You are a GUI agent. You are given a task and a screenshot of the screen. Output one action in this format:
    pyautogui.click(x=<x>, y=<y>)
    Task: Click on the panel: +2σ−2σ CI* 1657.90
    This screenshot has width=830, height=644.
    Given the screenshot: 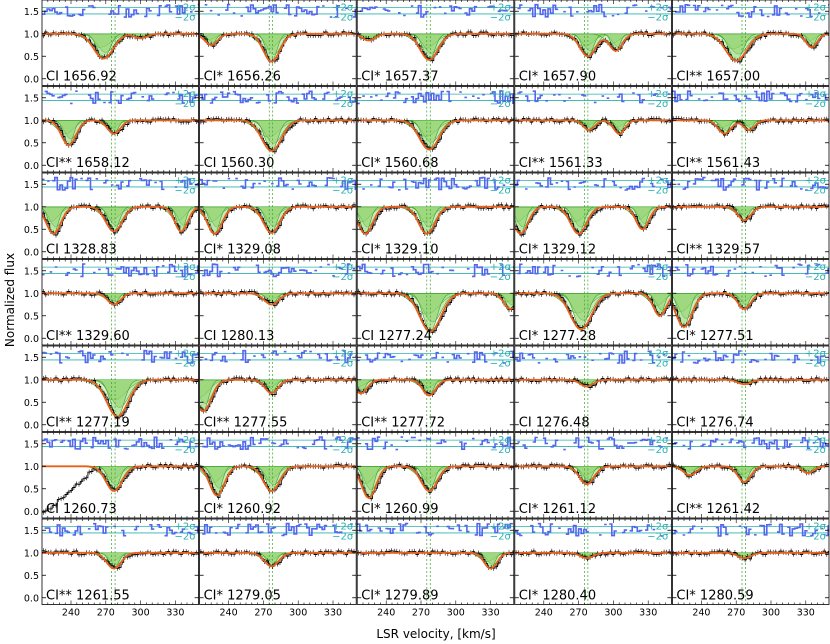 What is the action you would take?
    pyautogui.click(x=593, y=43)
    